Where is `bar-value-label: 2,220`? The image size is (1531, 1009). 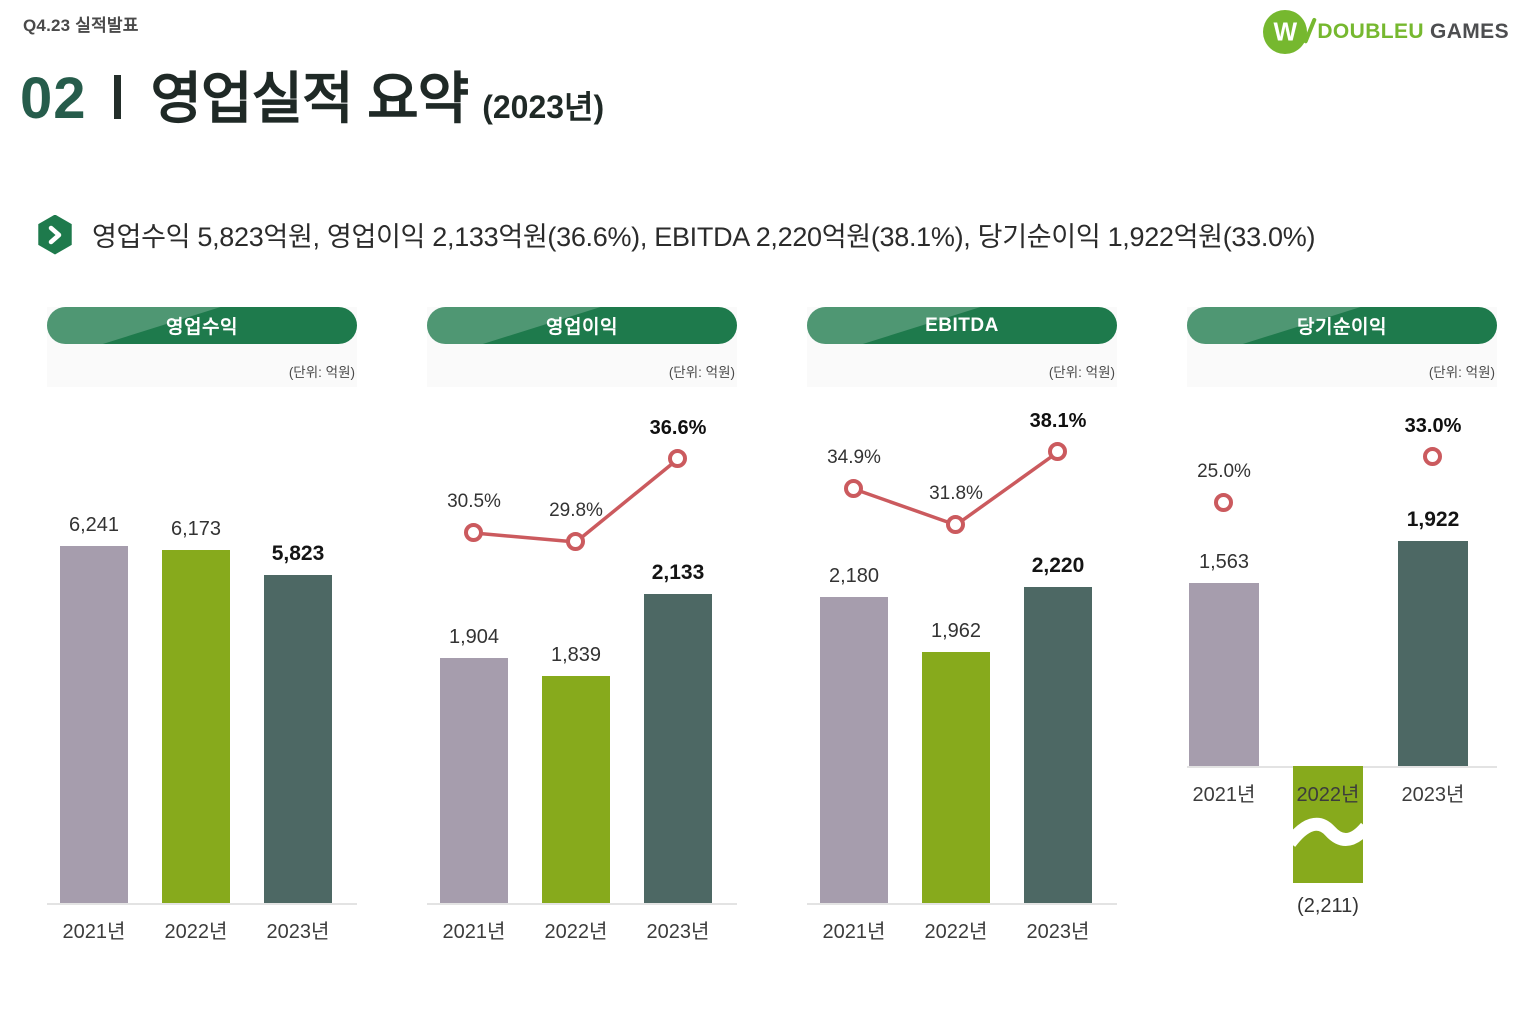
bar-value-label: 2,220 is located at coordinates (1058, 565).